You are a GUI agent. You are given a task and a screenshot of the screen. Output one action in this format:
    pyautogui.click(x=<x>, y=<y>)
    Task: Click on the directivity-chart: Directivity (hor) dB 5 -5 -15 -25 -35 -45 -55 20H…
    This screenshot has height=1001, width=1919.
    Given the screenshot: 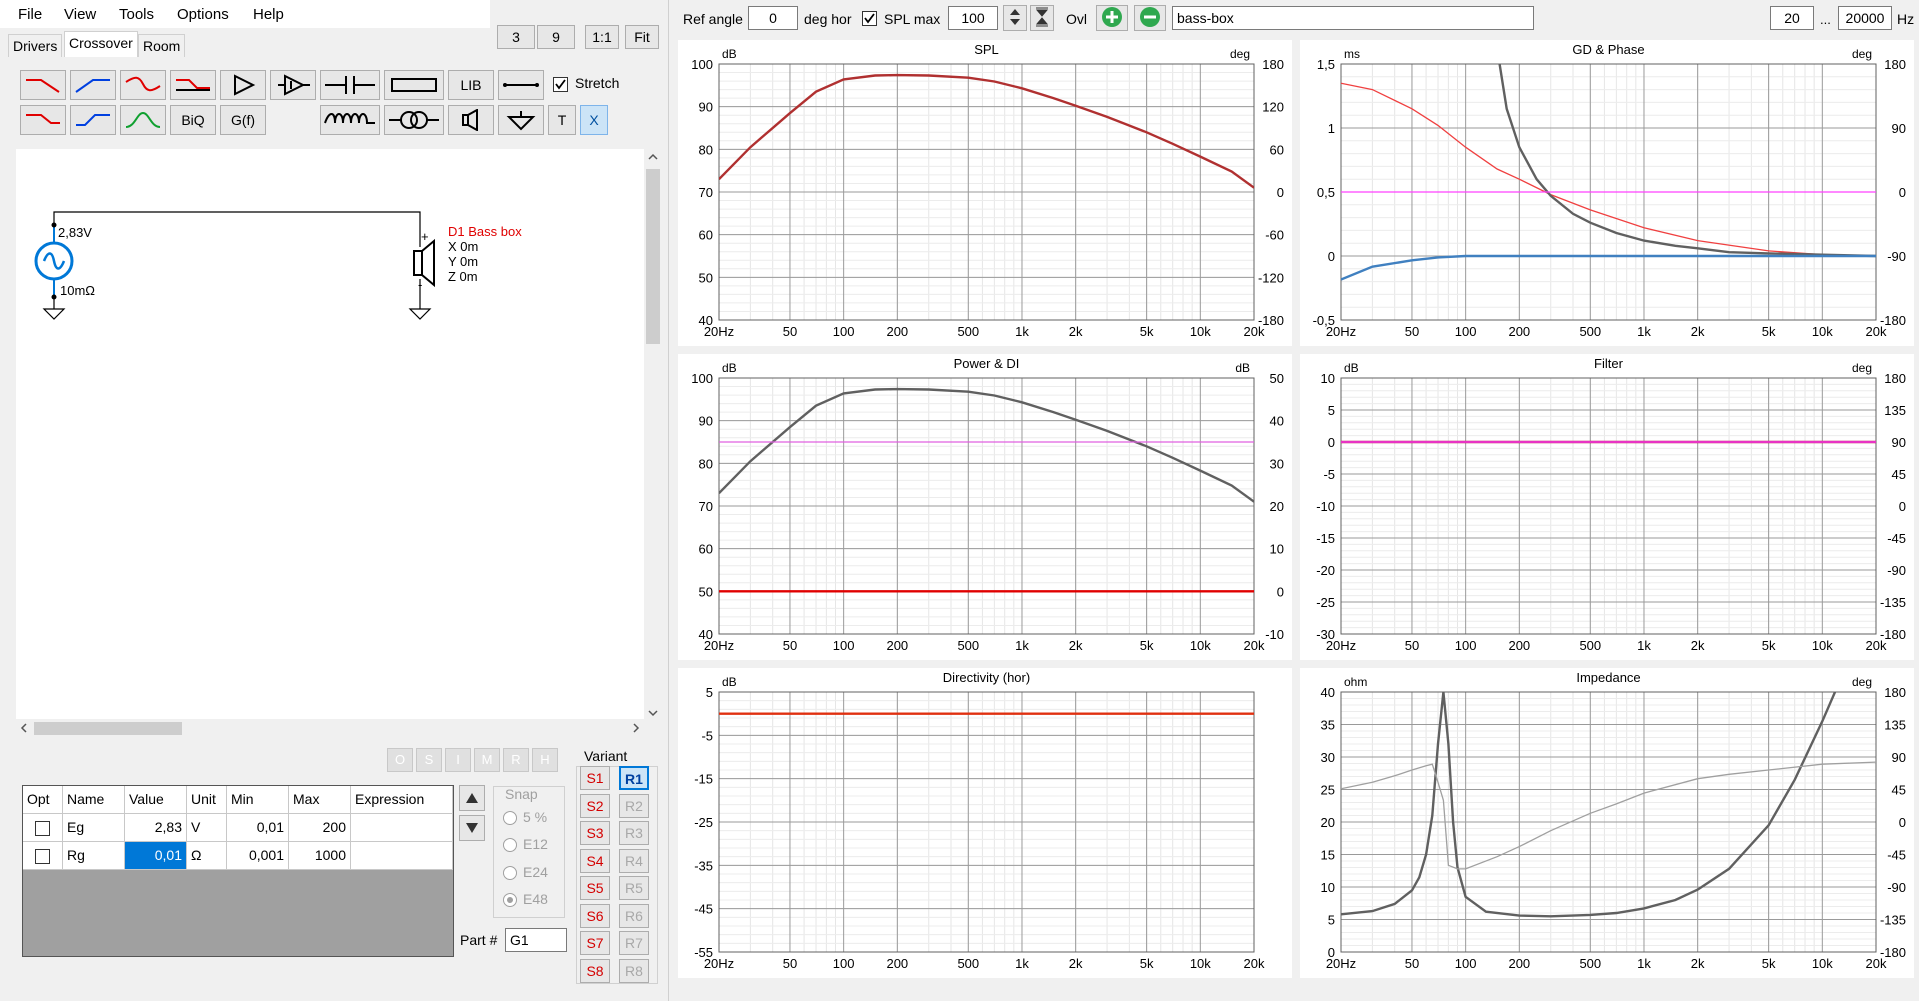 What is the action you would take?
    pyautogui.click(x=985, y=823)
    